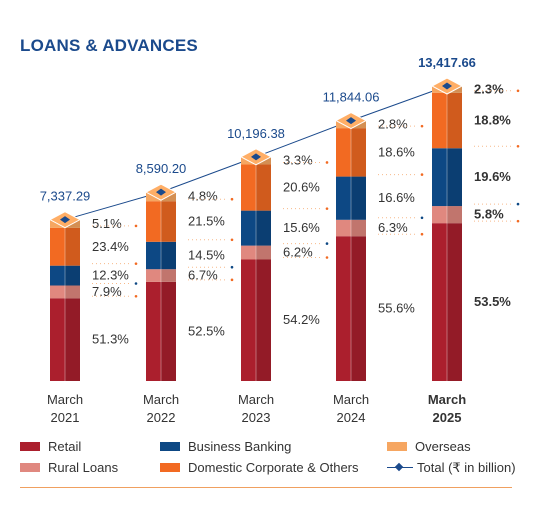 The image size is (540, 524). I want to click on legend-item-retail: Retail, so click(50, 446).